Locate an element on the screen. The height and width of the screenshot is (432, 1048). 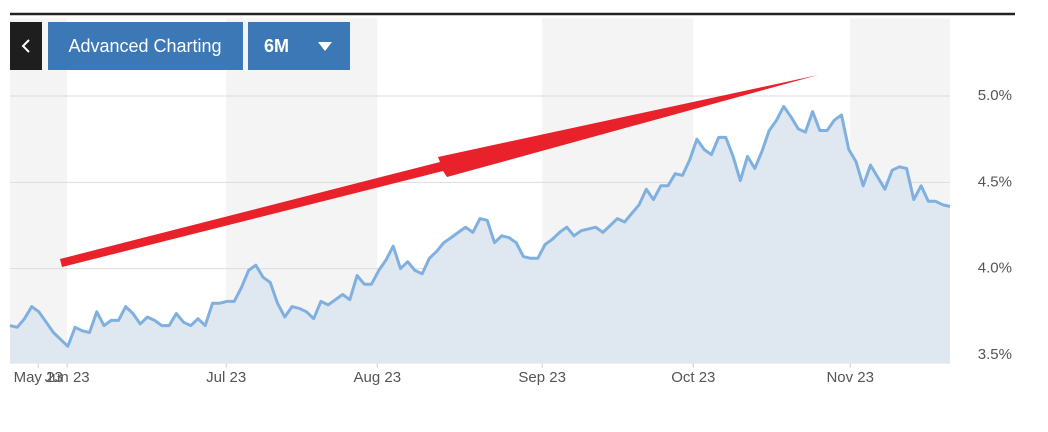
month-band is located at coordinates (39, 191).